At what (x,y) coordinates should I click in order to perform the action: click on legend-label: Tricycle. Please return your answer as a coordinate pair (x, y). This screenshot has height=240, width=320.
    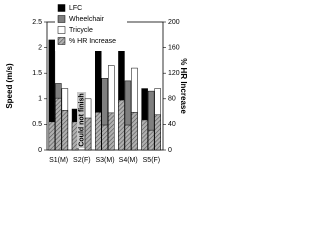
    Looking at the image, I should click on (81, 30).